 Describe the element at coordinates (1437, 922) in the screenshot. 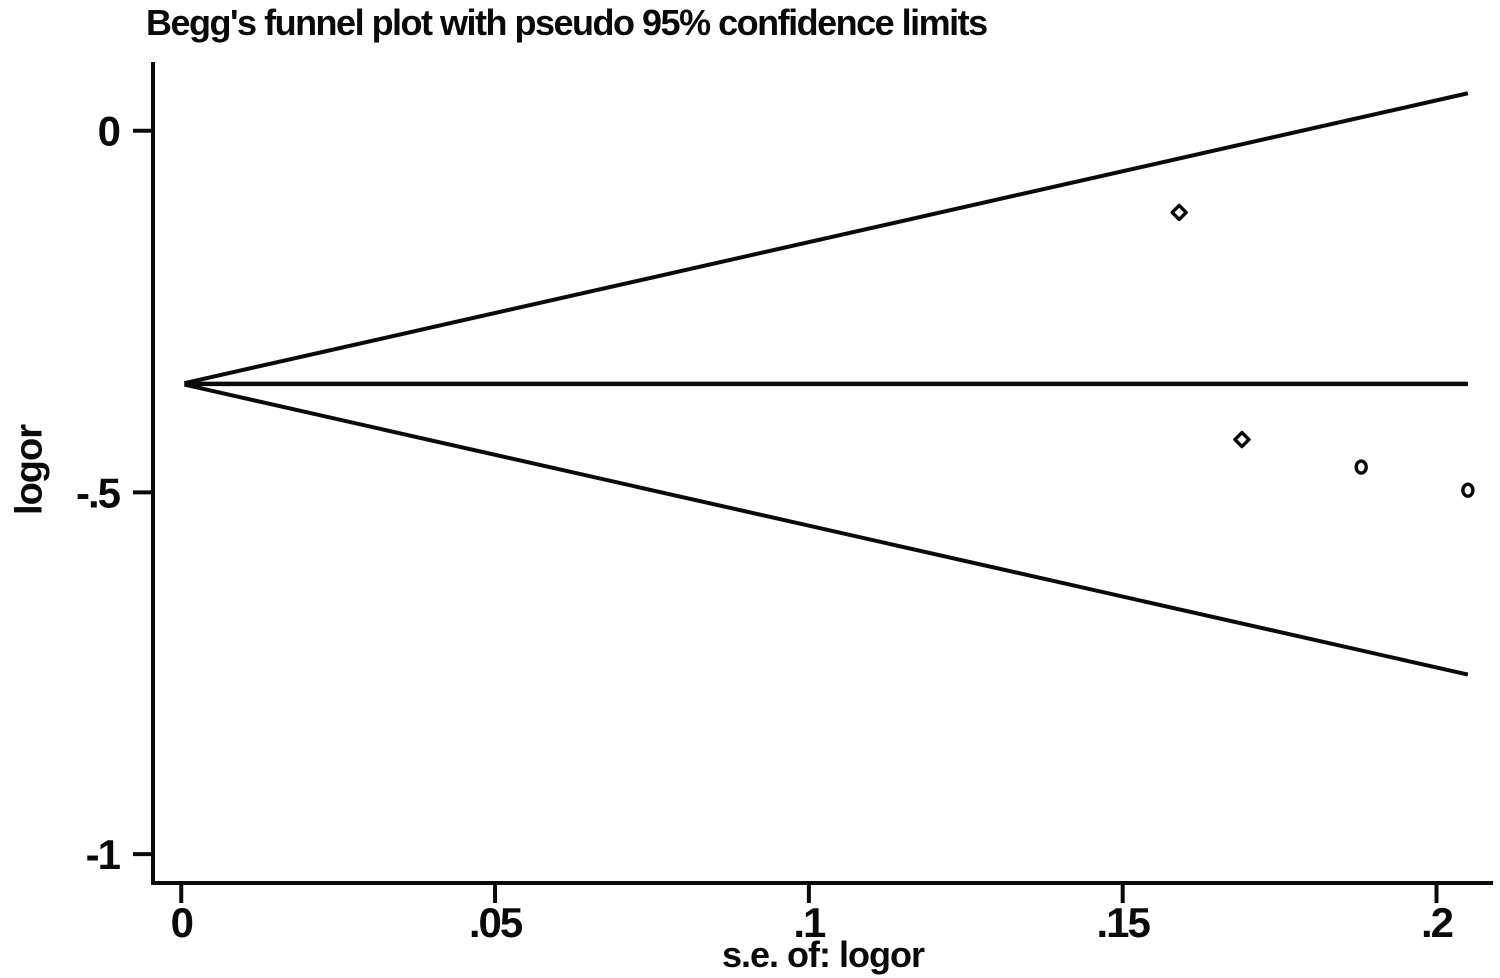

I see `x-tick-label: .2` at that location.